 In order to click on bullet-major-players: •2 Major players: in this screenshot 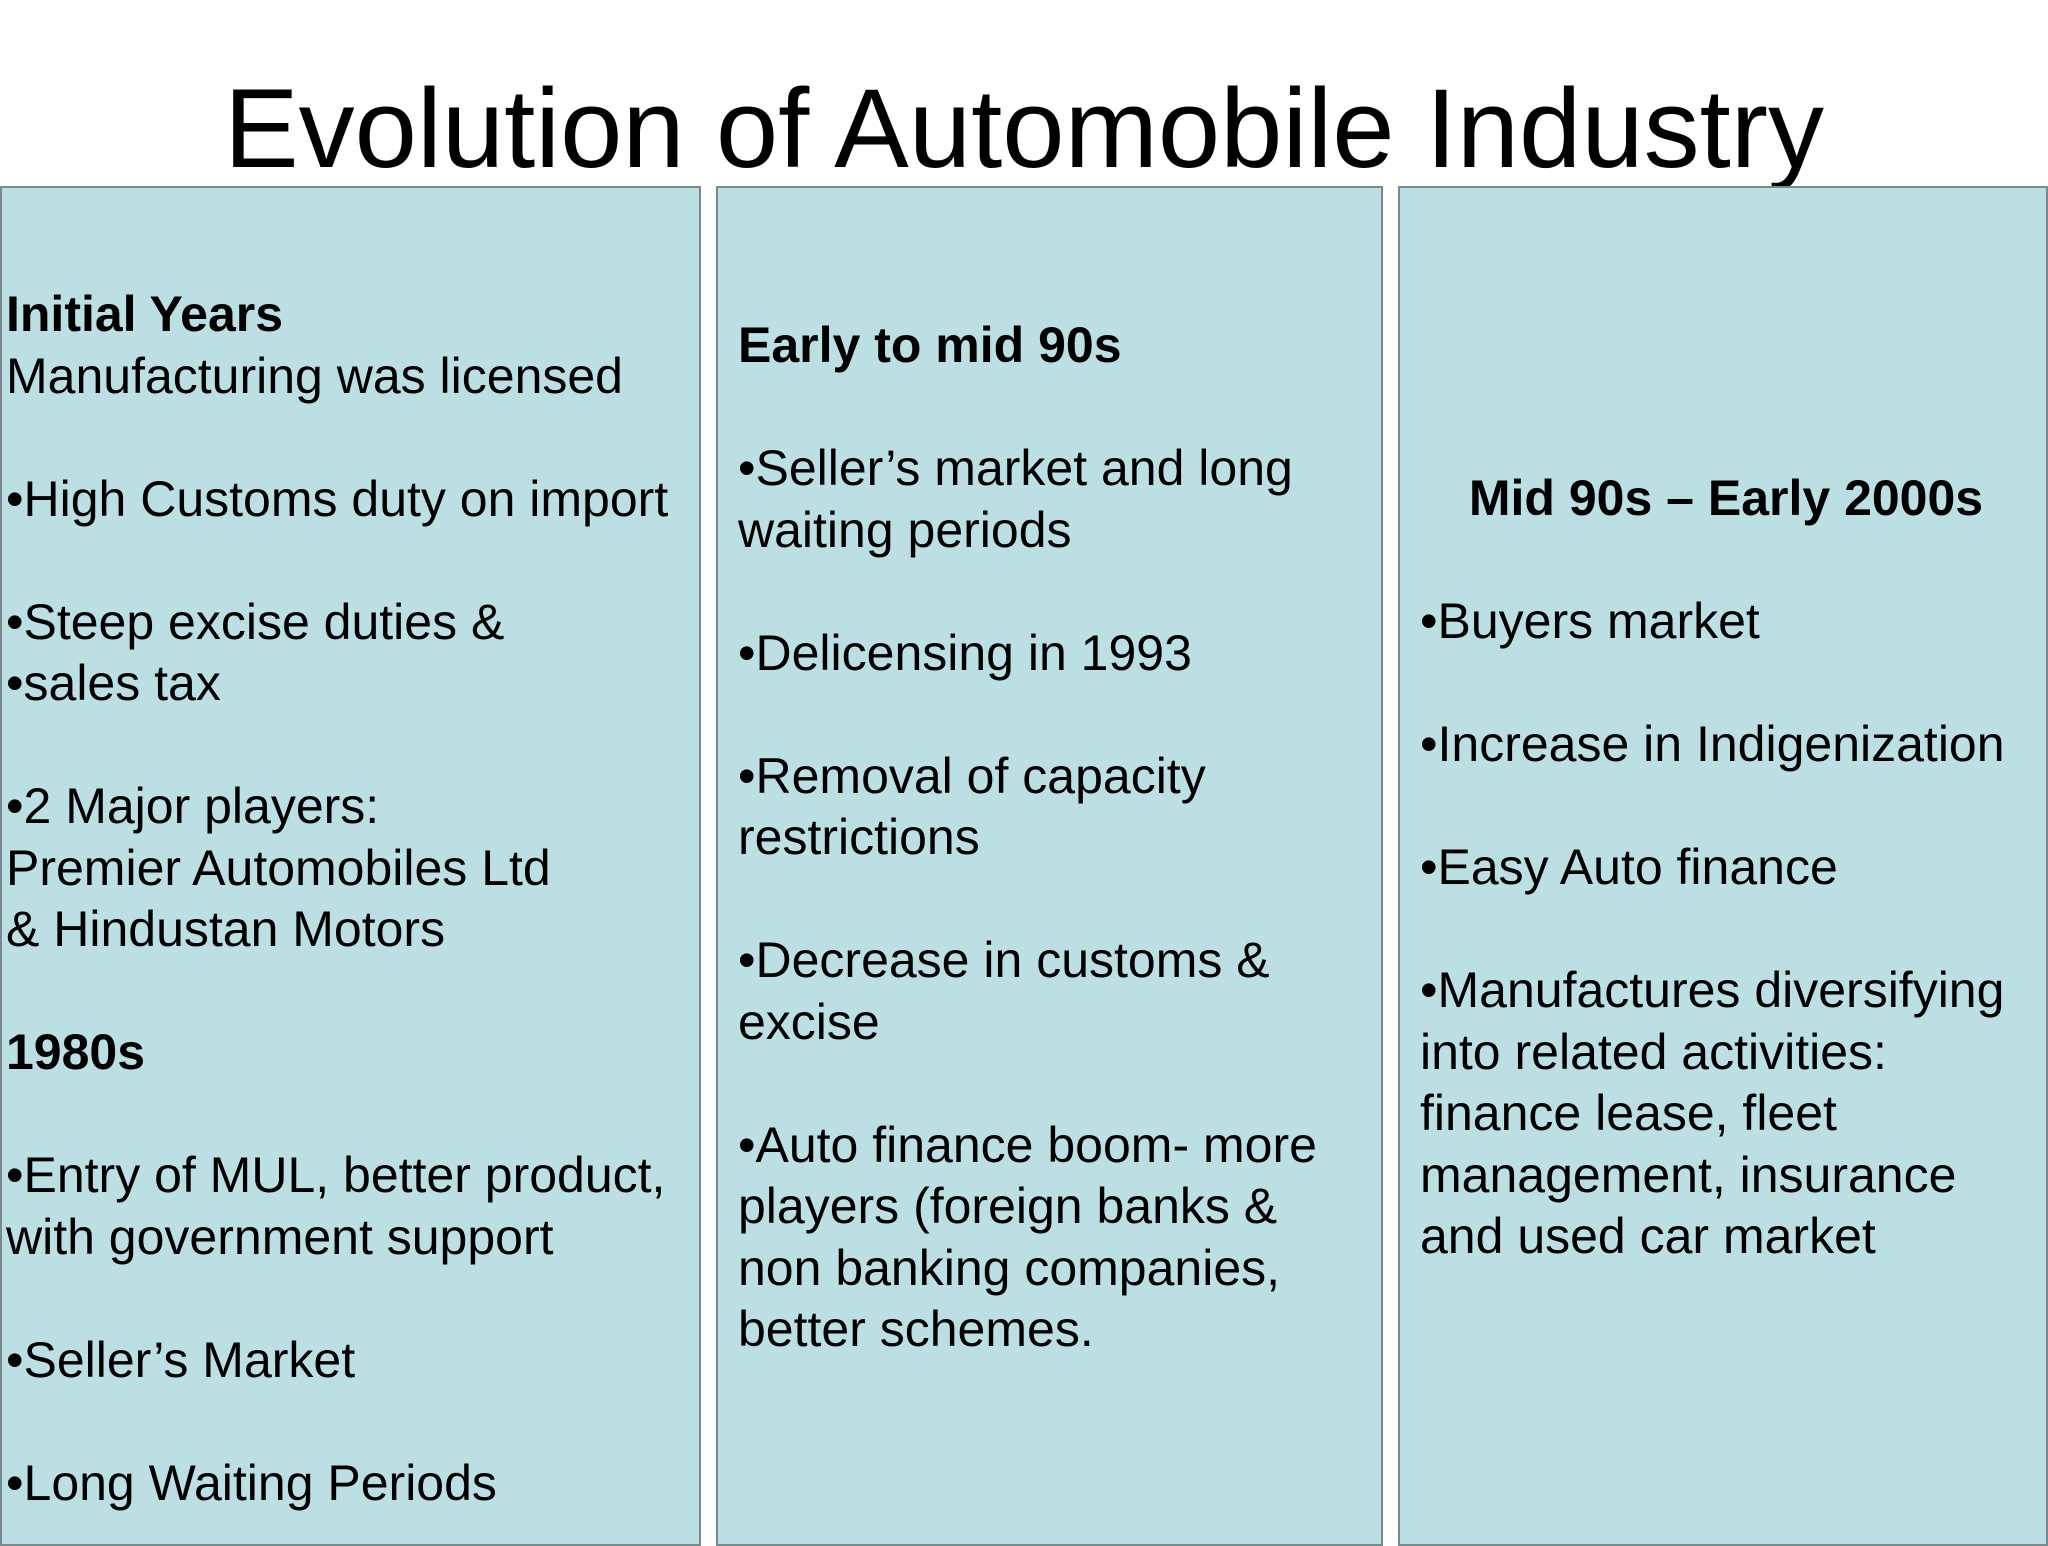, I will do `click(193, 806)`.